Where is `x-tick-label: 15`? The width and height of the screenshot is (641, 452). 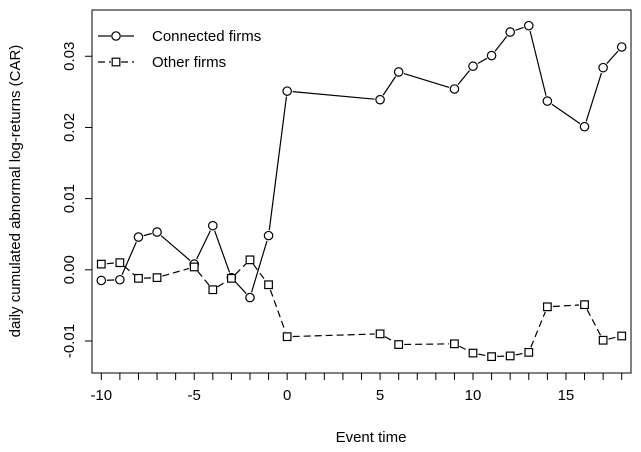
x-tick-label: 15 is located at coordinates (566, 395).